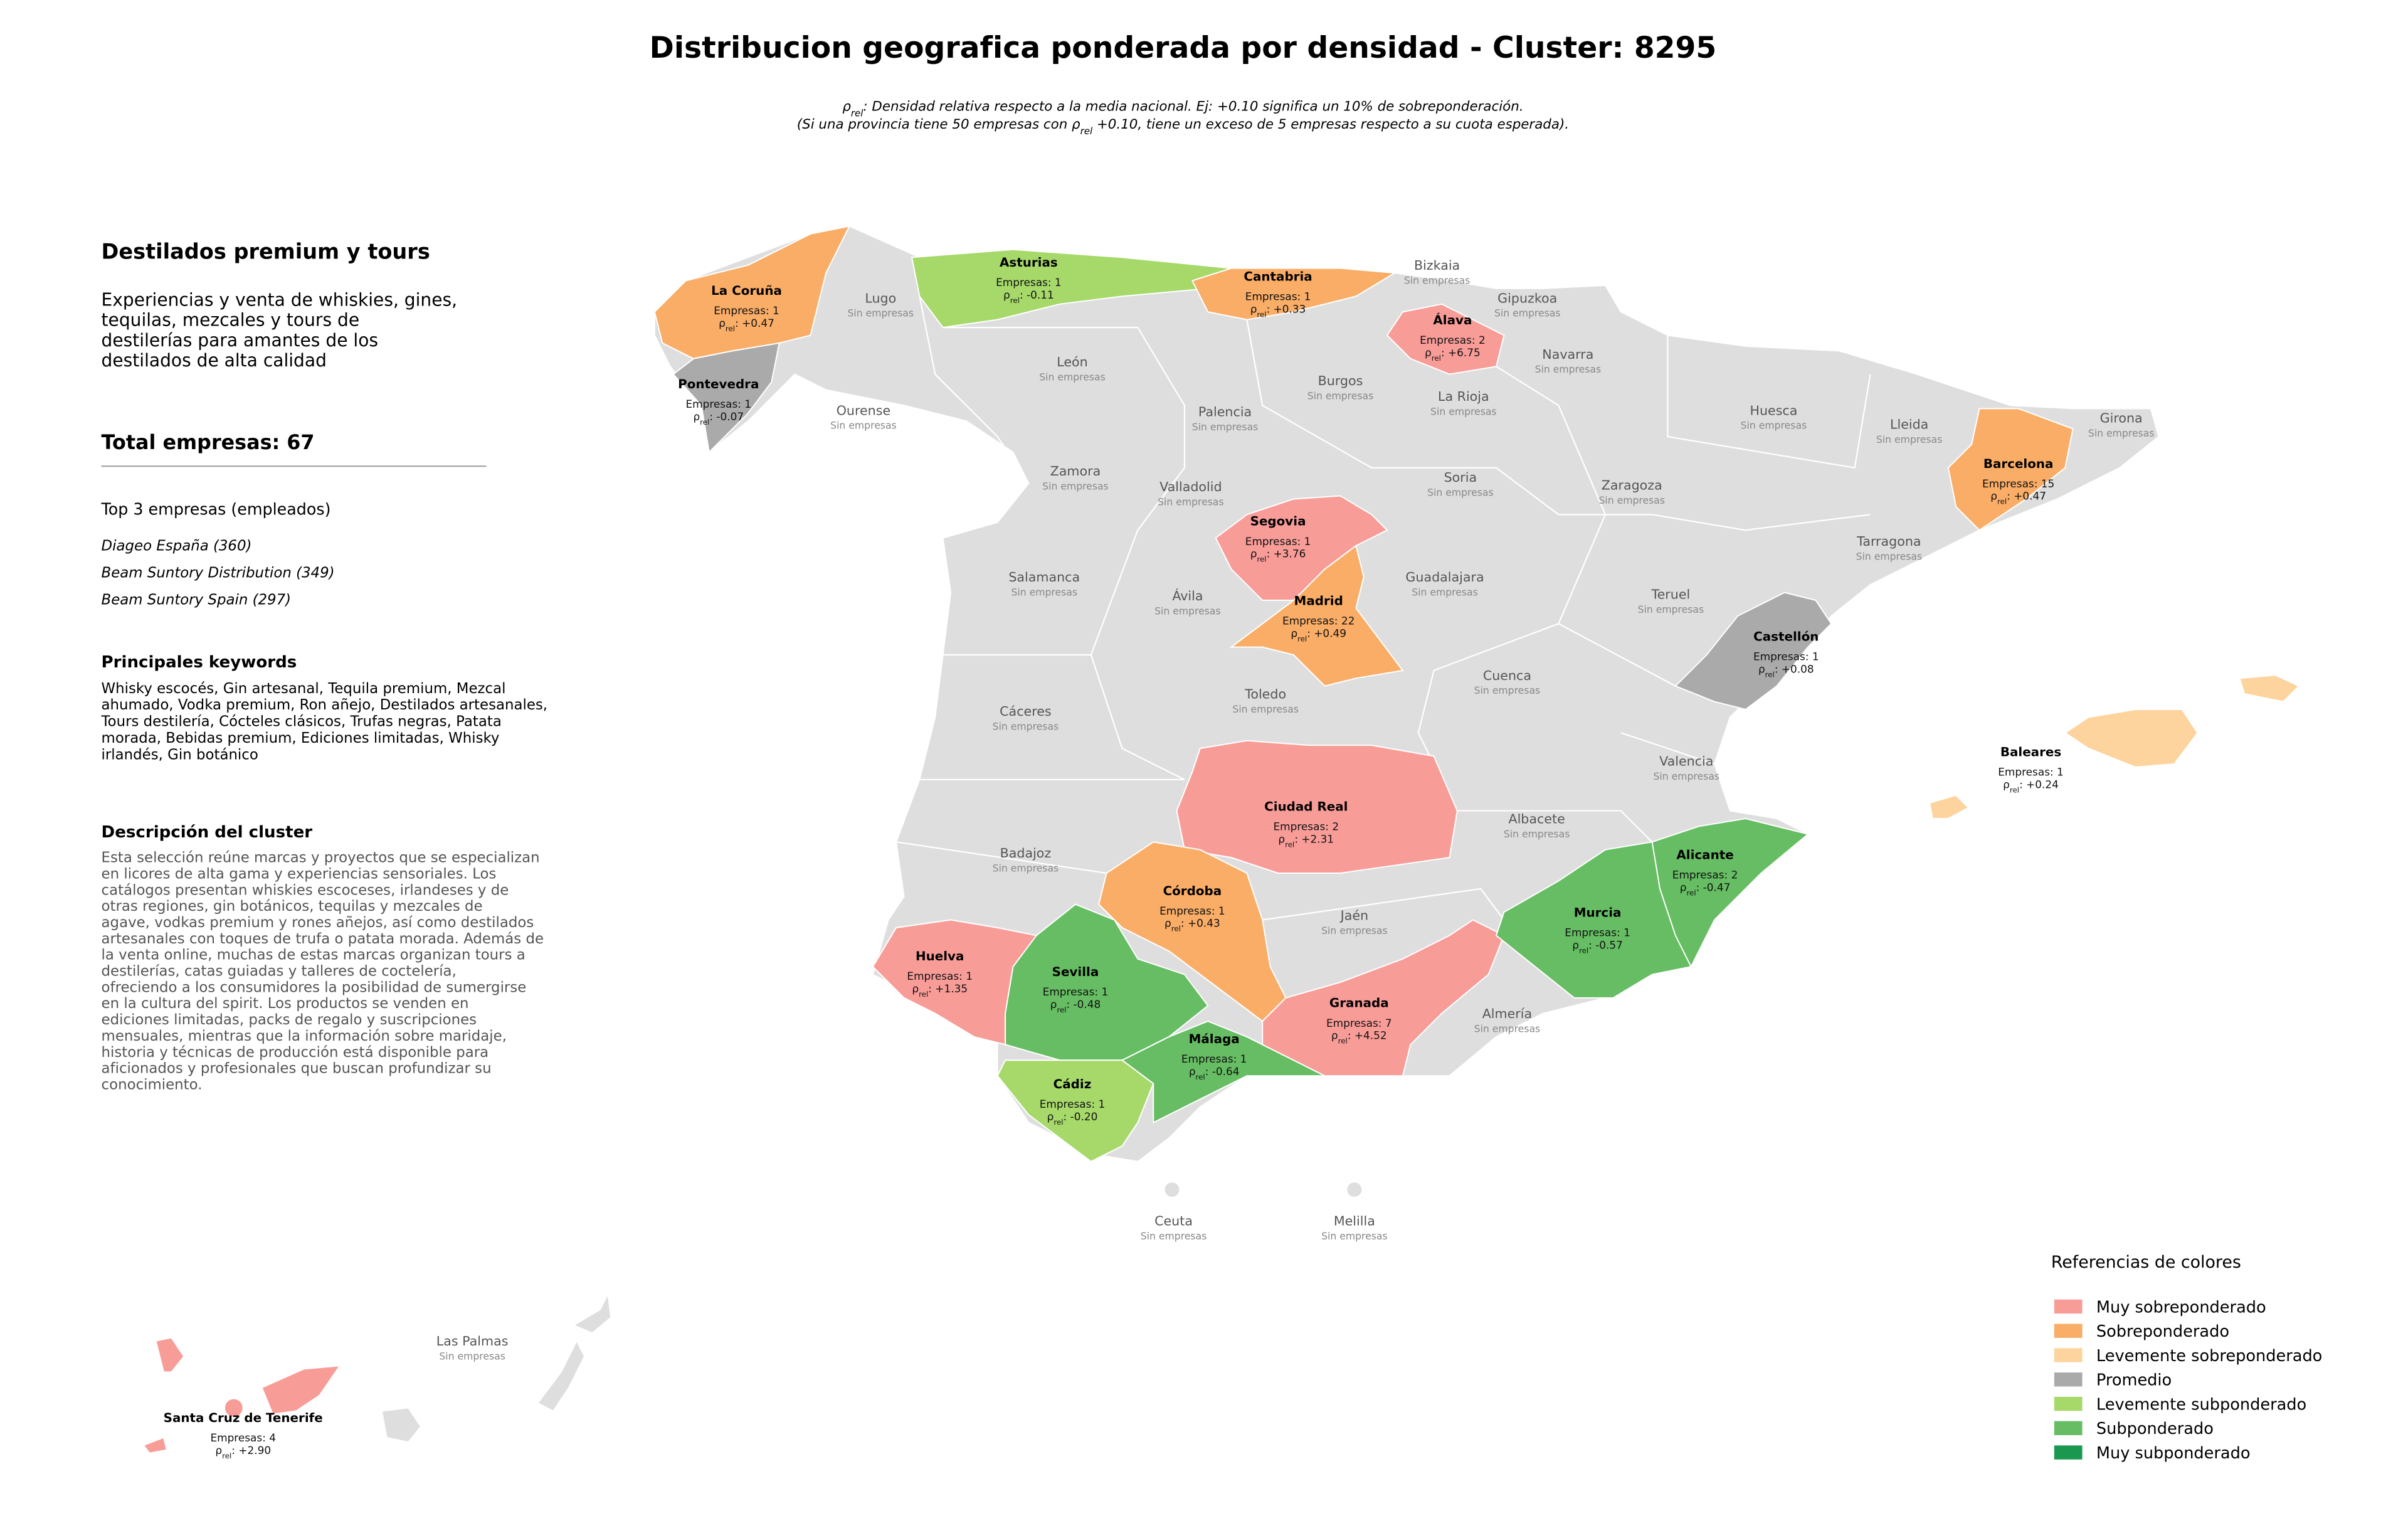 The height and width of the screenshot is (1528, 2408). I want to click on text-part: : -0.57, so click(1605, 945).